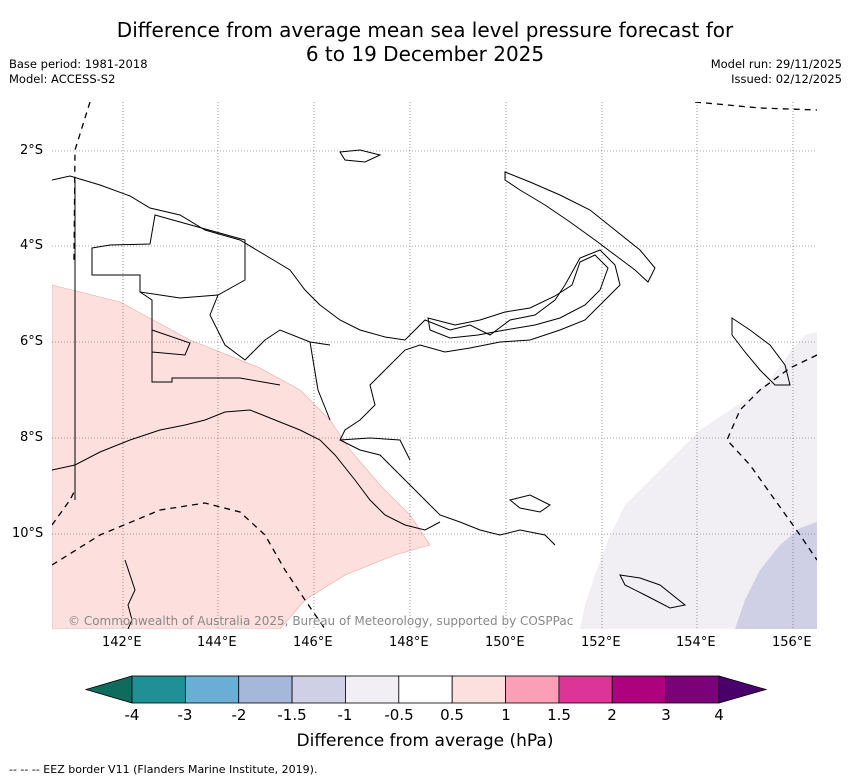  Describe the element at coordinates (108, 689) in the screenshot. I see `colorbar-extend-below` at that location.